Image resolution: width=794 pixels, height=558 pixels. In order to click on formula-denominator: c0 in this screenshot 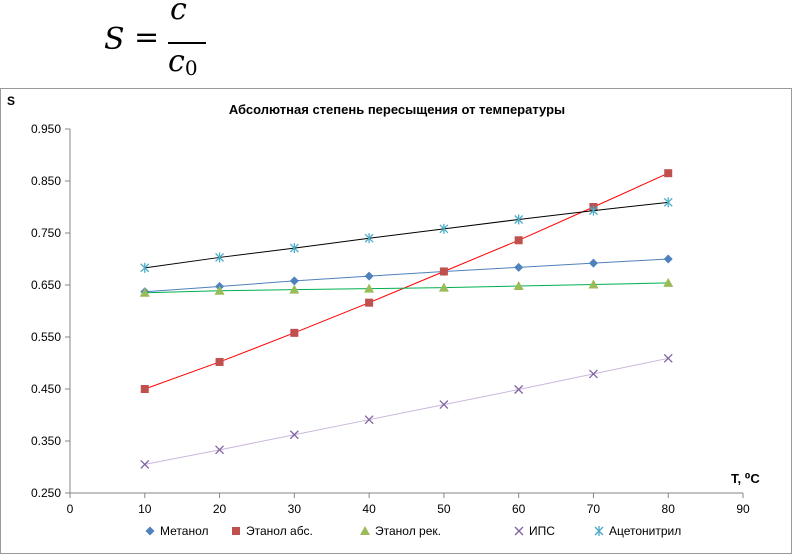, I will do `click(183, 62)`.